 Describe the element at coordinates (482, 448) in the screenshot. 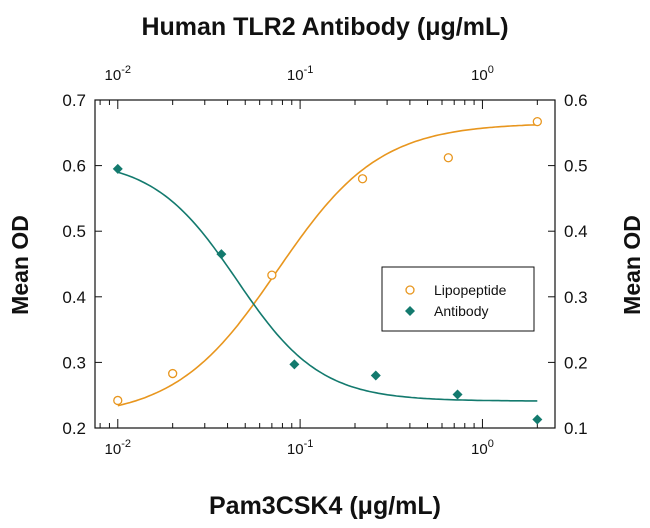

I see `x-bottom-tick-label: 10⁰` at that location.